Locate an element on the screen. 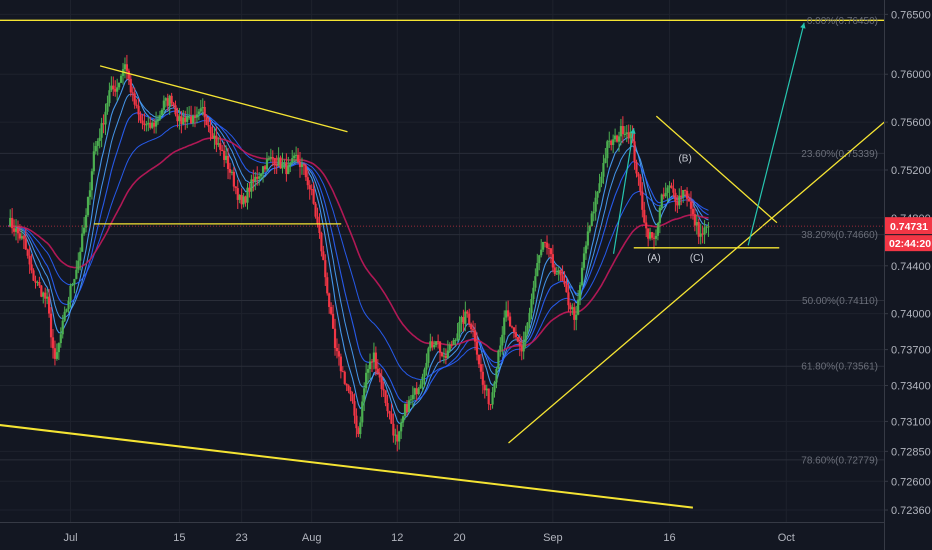 Image resolution: width=932 pixels, height=550 pixels. fib-label-4: 61.80%(0.73561) is located at coordinates (839, 367).